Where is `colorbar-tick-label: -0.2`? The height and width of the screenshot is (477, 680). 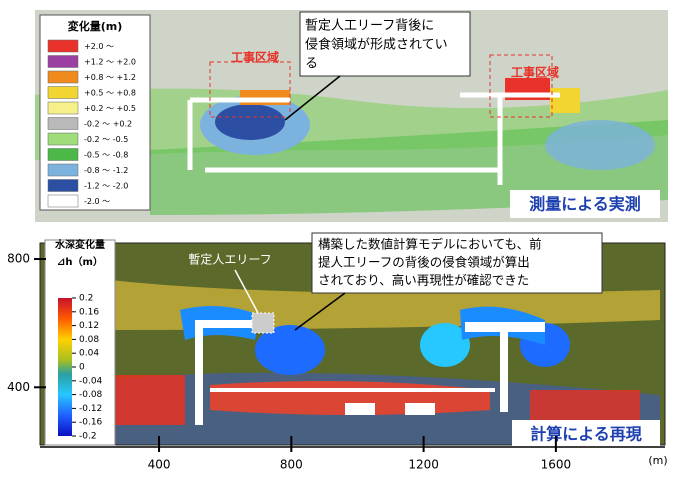
colorbar-tick-label: -0.2 is located at coordinates (88, 437).